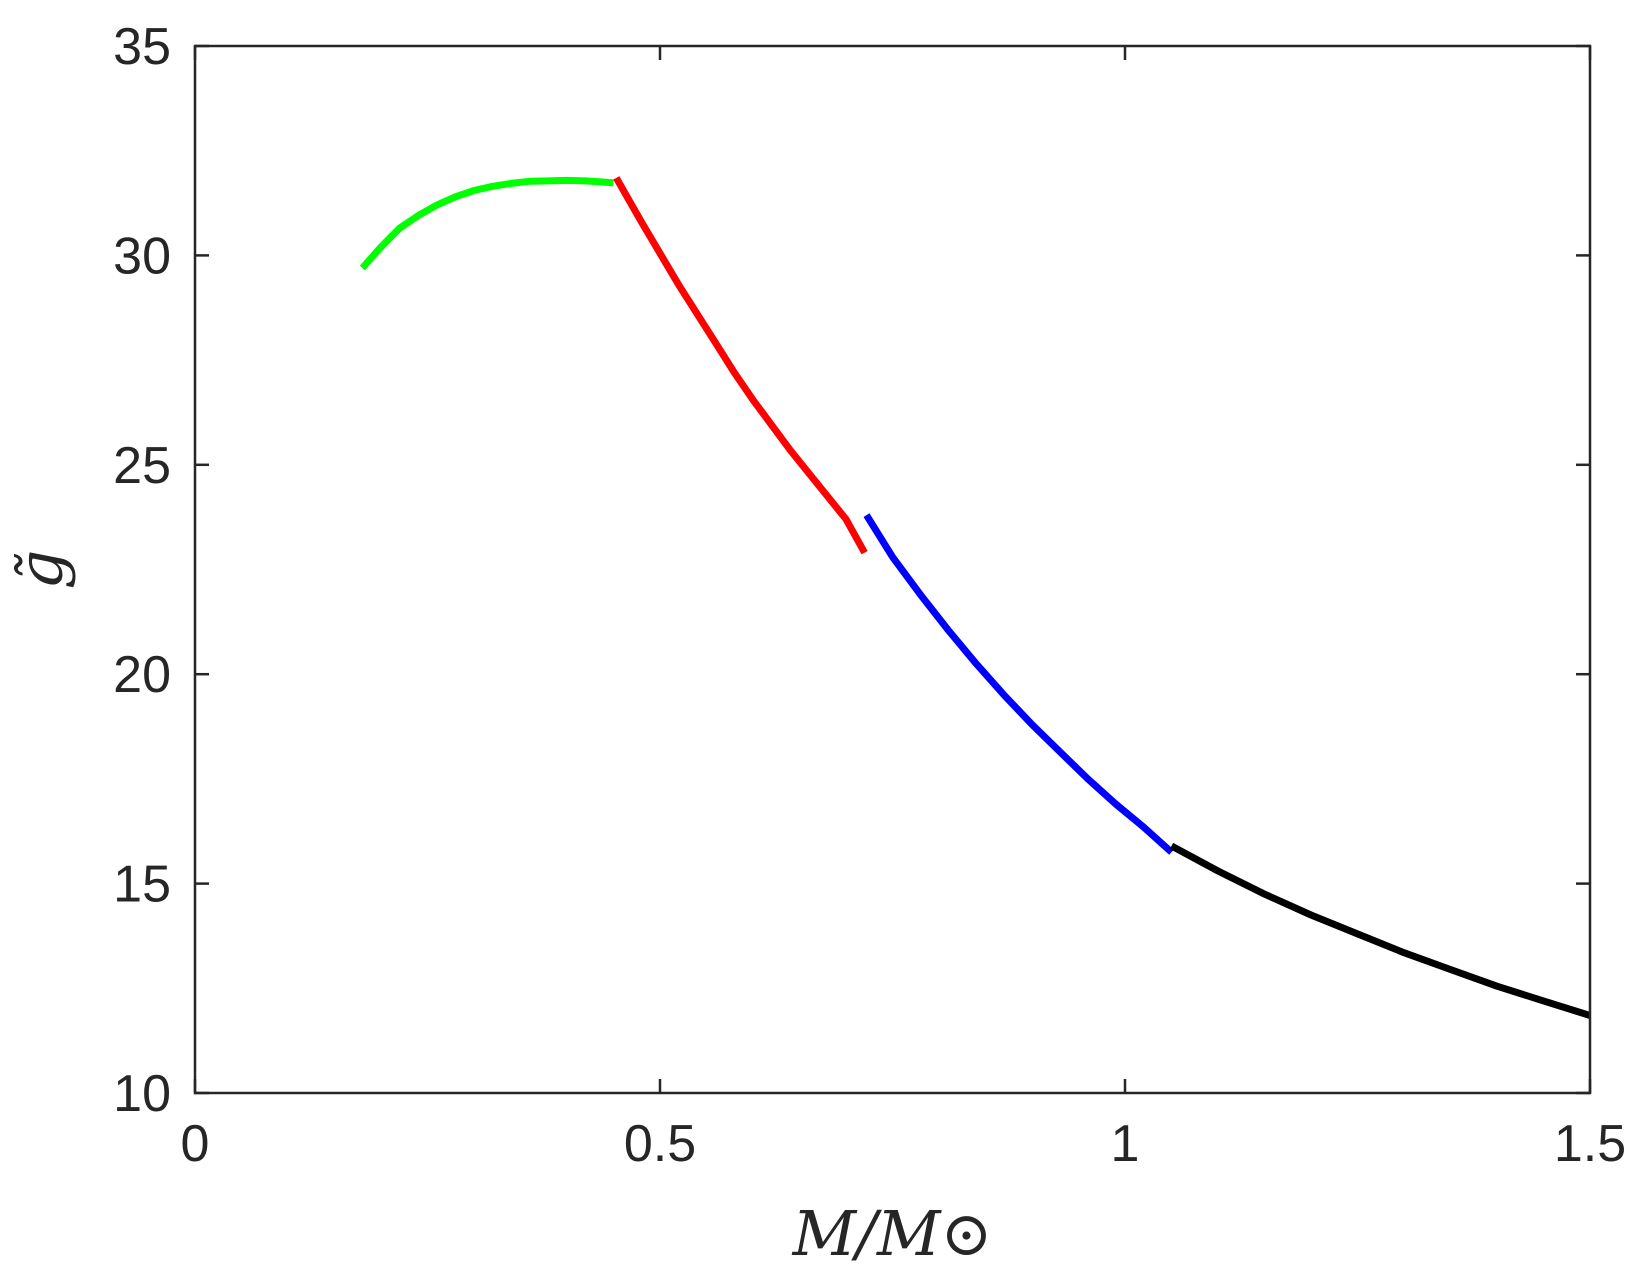 Image resolution: width=1646 pixels, height=1283 pixels. What do you see at coordinates (142, 47) in the screenshot?
I see `y-tick-label: 35` at bounding box center [142, 47].